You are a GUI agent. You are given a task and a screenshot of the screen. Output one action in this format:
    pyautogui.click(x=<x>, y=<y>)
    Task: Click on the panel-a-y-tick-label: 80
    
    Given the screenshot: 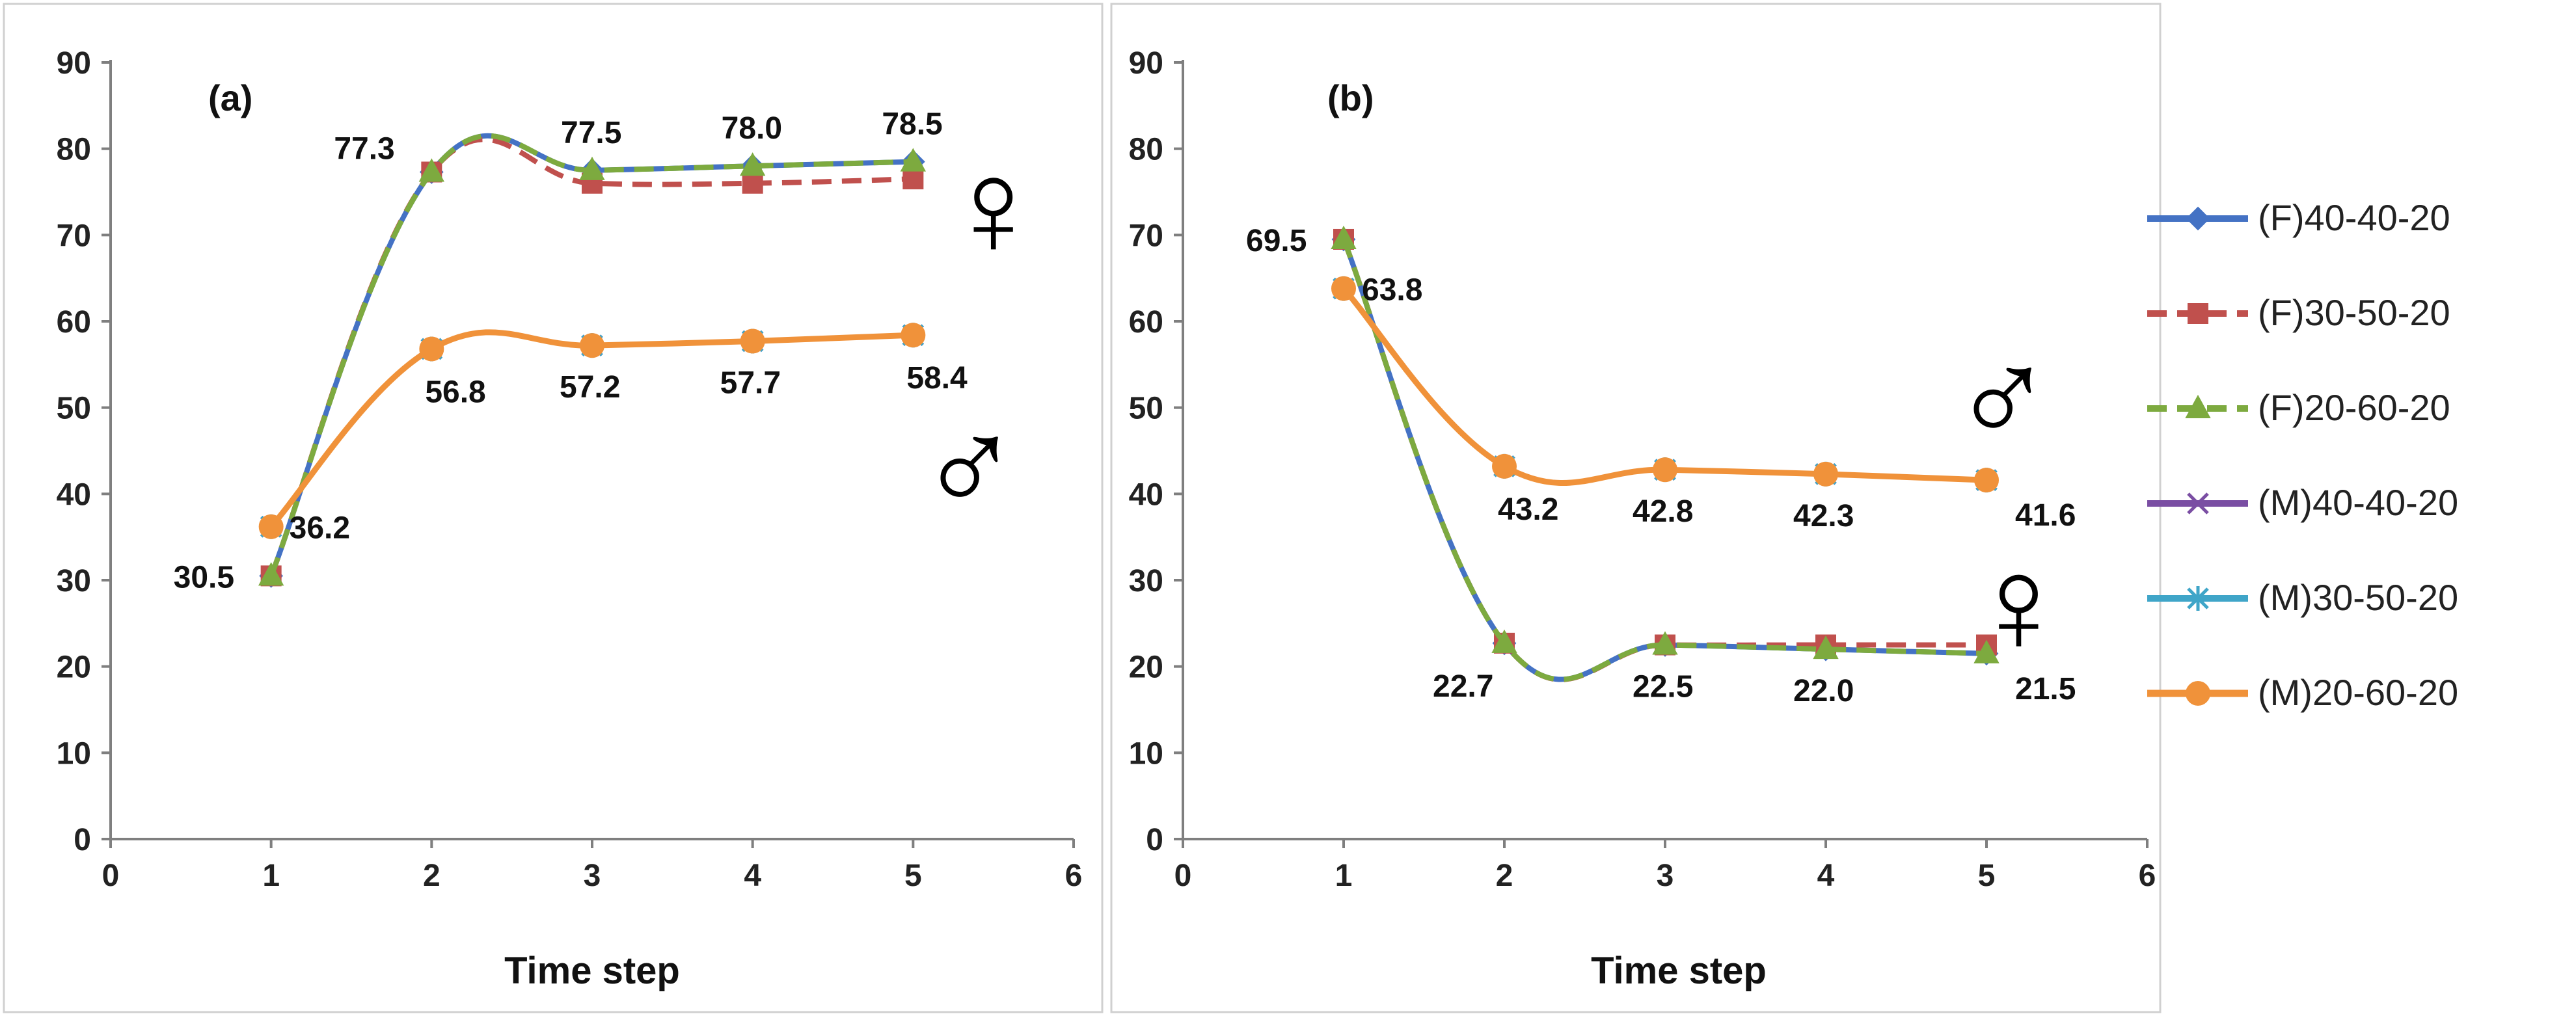 What is the action you would take?
    pyautogui.click(x=74, y=150)
    